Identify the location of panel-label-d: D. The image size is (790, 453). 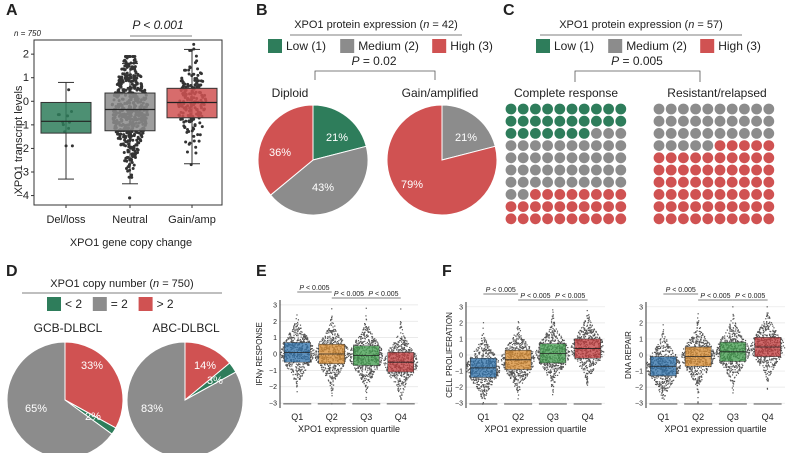
(12, 271).